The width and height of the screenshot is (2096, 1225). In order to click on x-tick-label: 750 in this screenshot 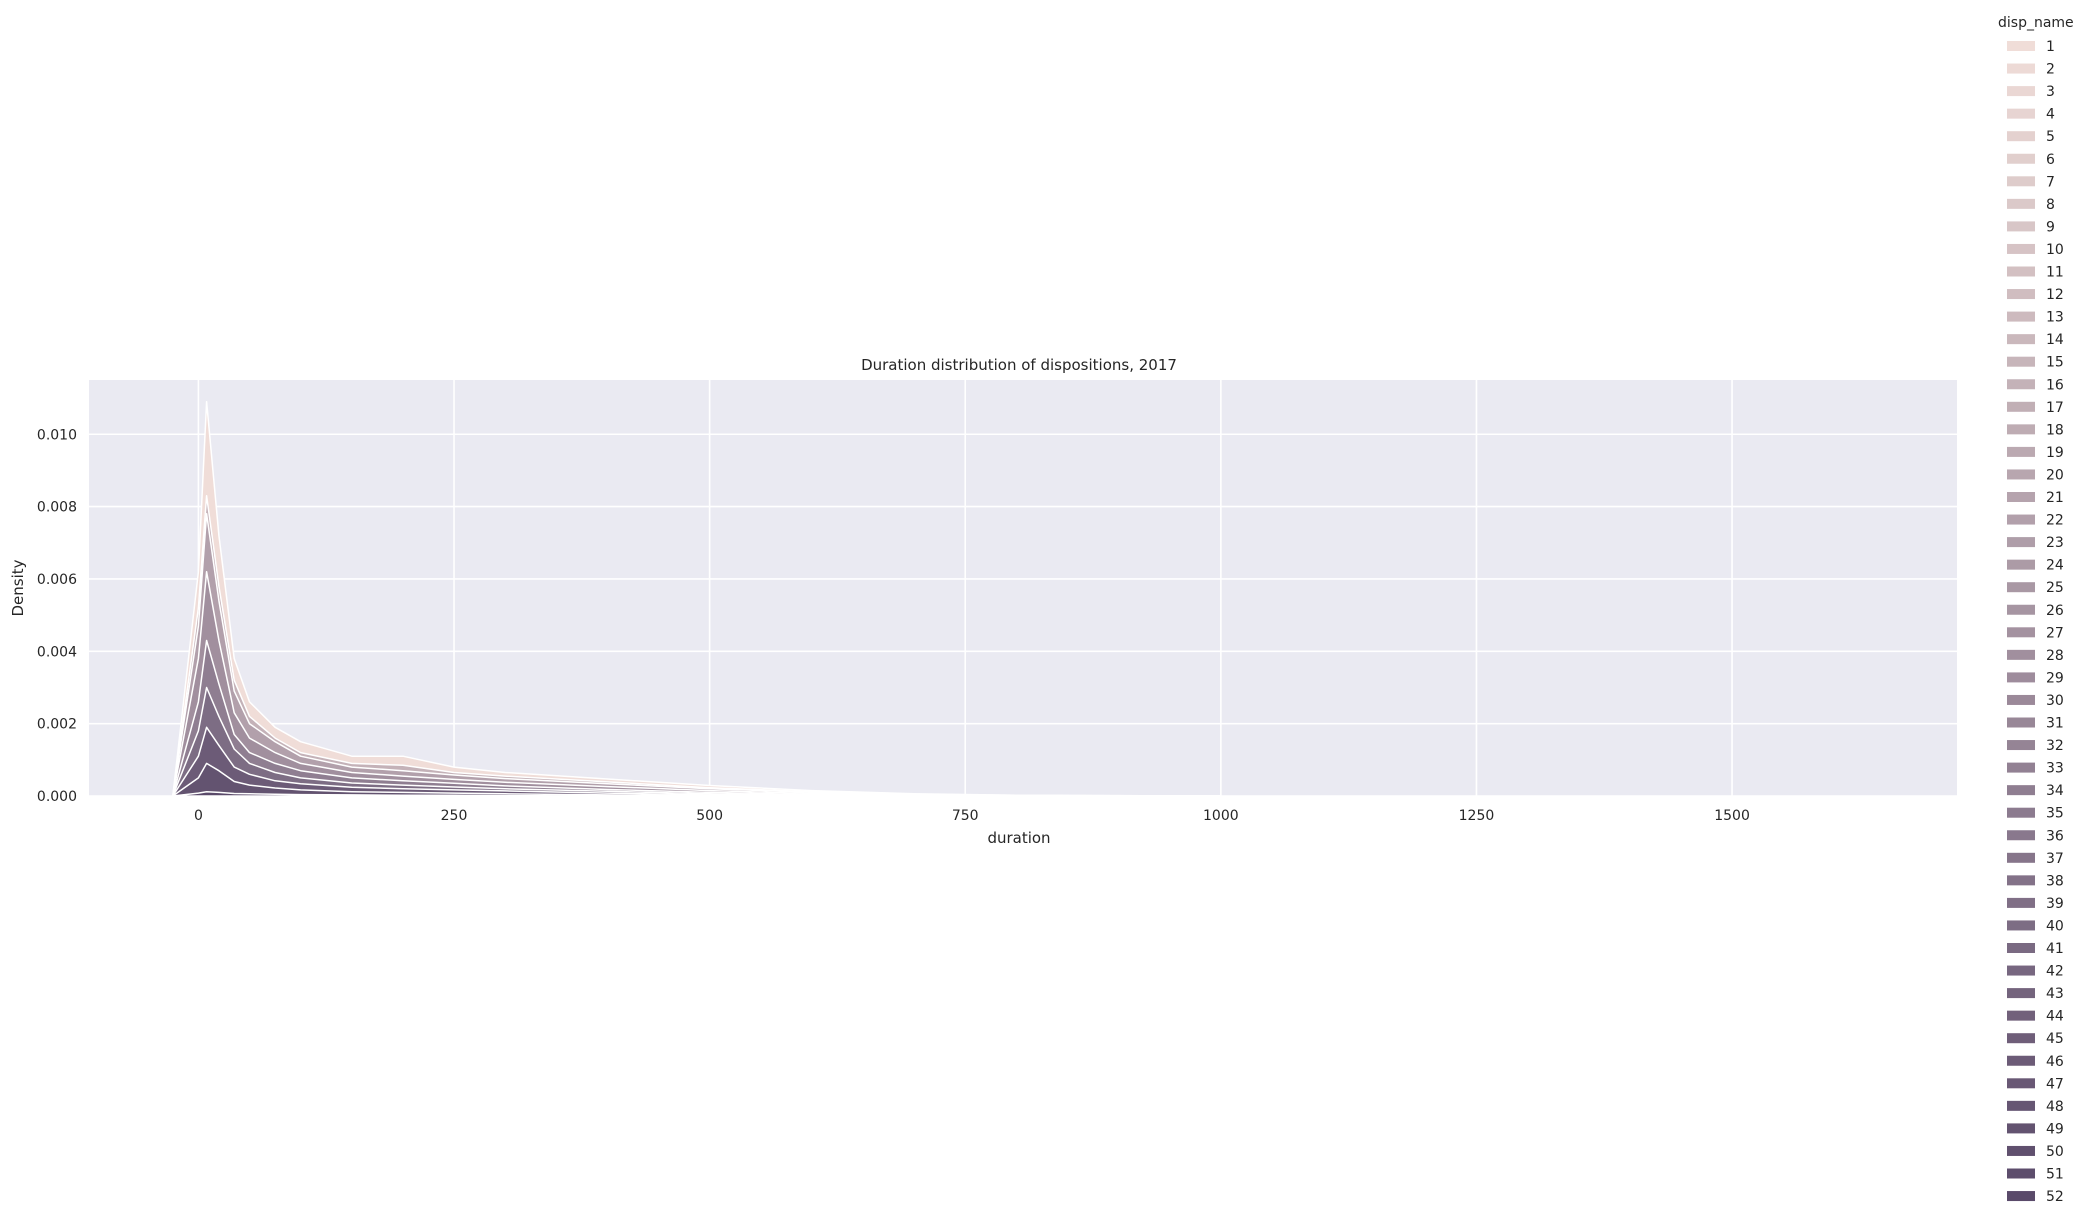, I will do `click(965, 816)`.